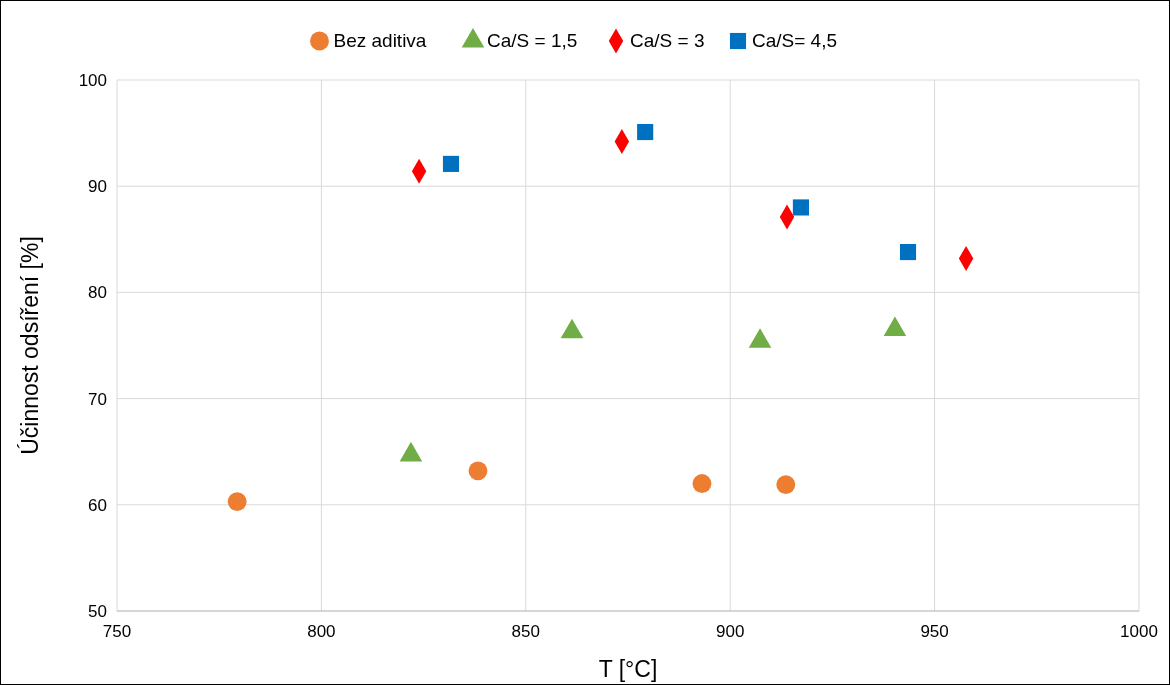  Describe the element at coordinates (628, 669) in the screenshot. I see `x-axis-title: T [°C]` at that location.